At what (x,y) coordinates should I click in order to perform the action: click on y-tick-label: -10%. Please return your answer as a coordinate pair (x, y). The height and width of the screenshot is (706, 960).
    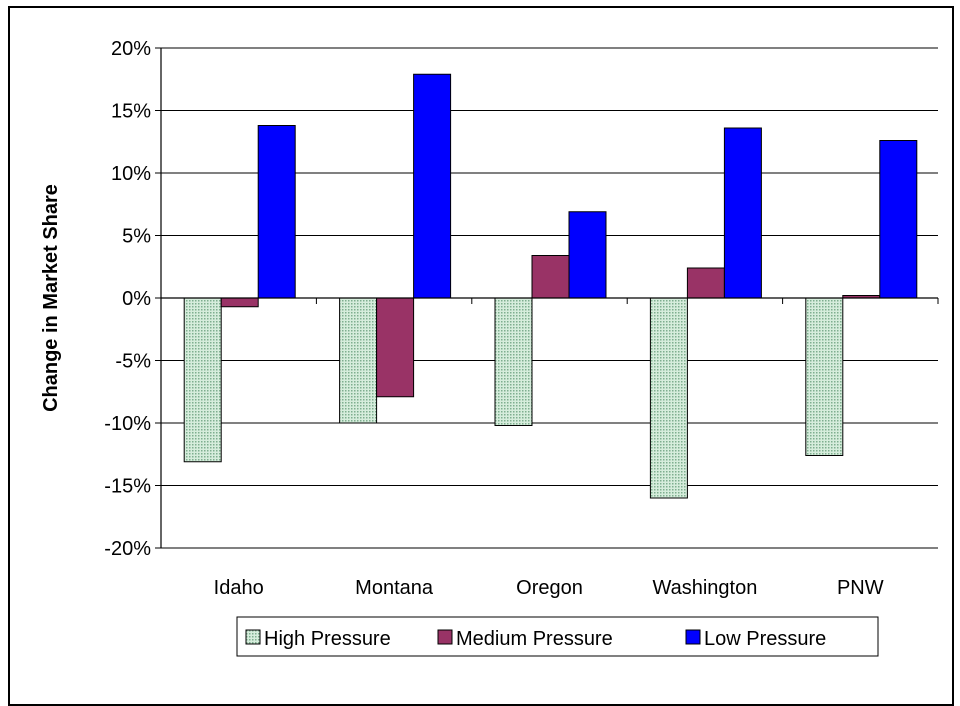
    Looking at the image, I should click on (127, 424).